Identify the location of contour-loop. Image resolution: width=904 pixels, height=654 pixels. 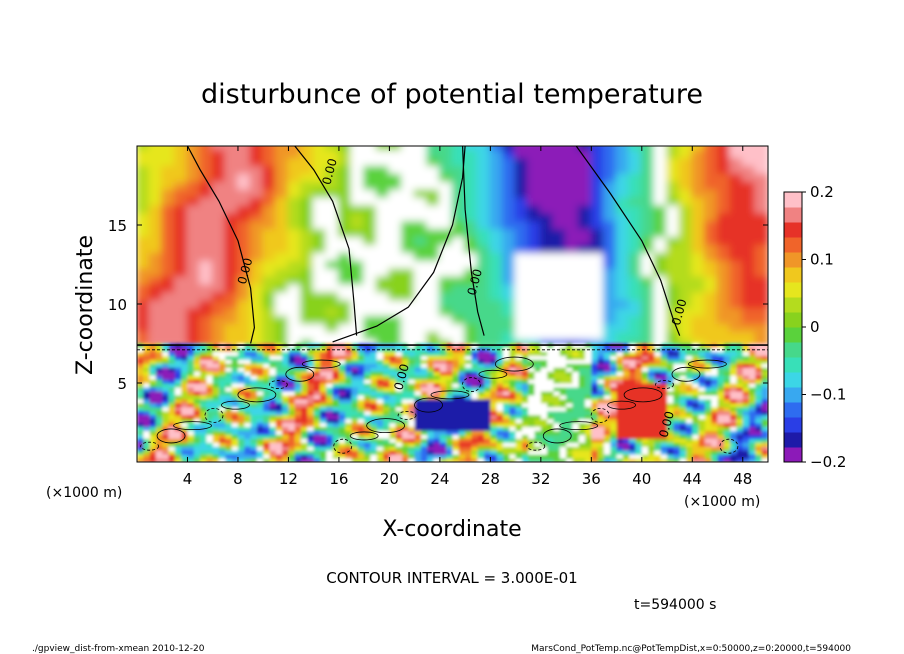
(493, 374).